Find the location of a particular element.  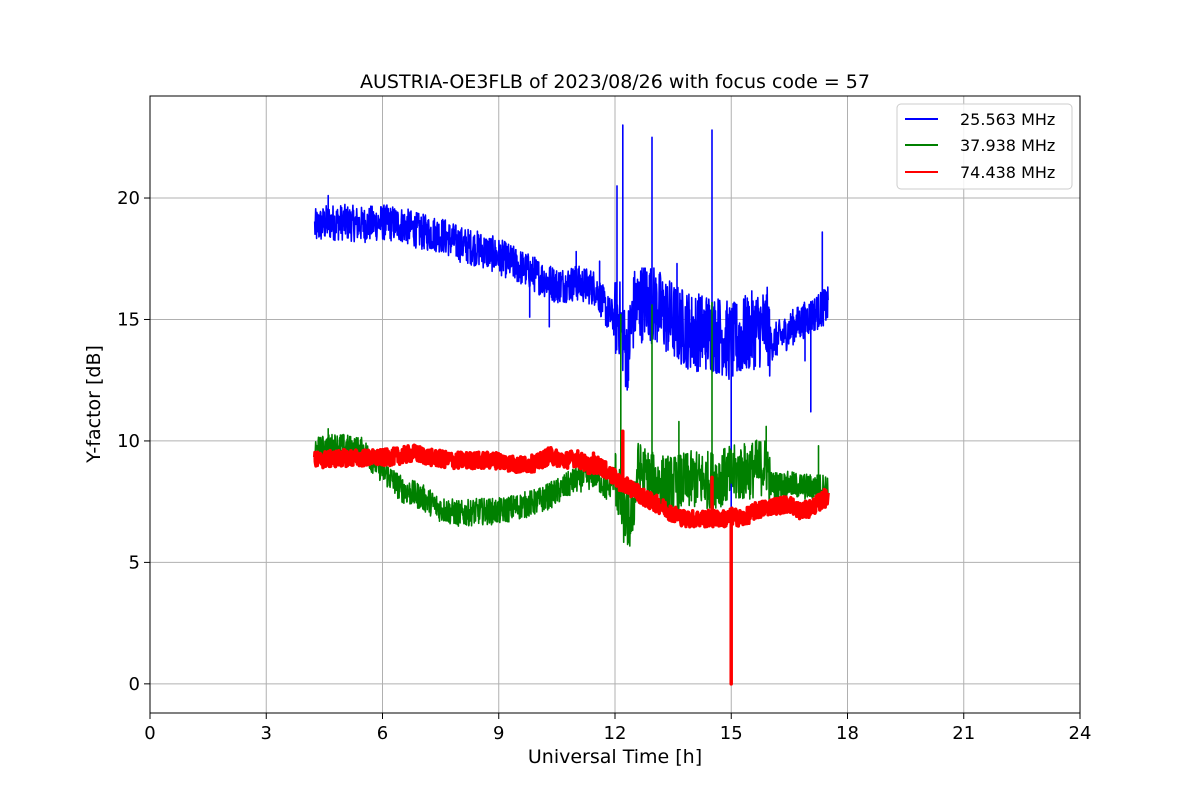

y-tick-label: 10 is located at coordinates (128, 441).